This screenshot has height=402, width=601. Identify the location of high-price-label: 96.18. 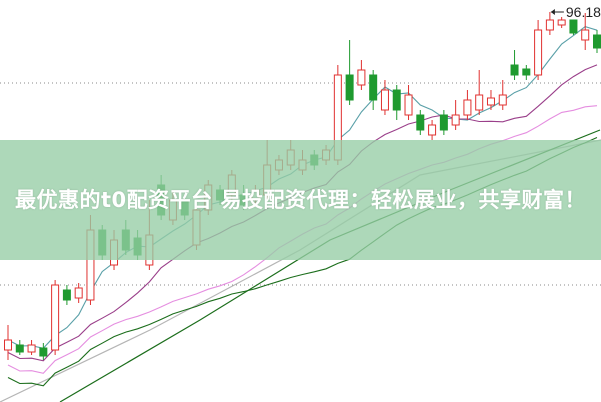
(583, 12).